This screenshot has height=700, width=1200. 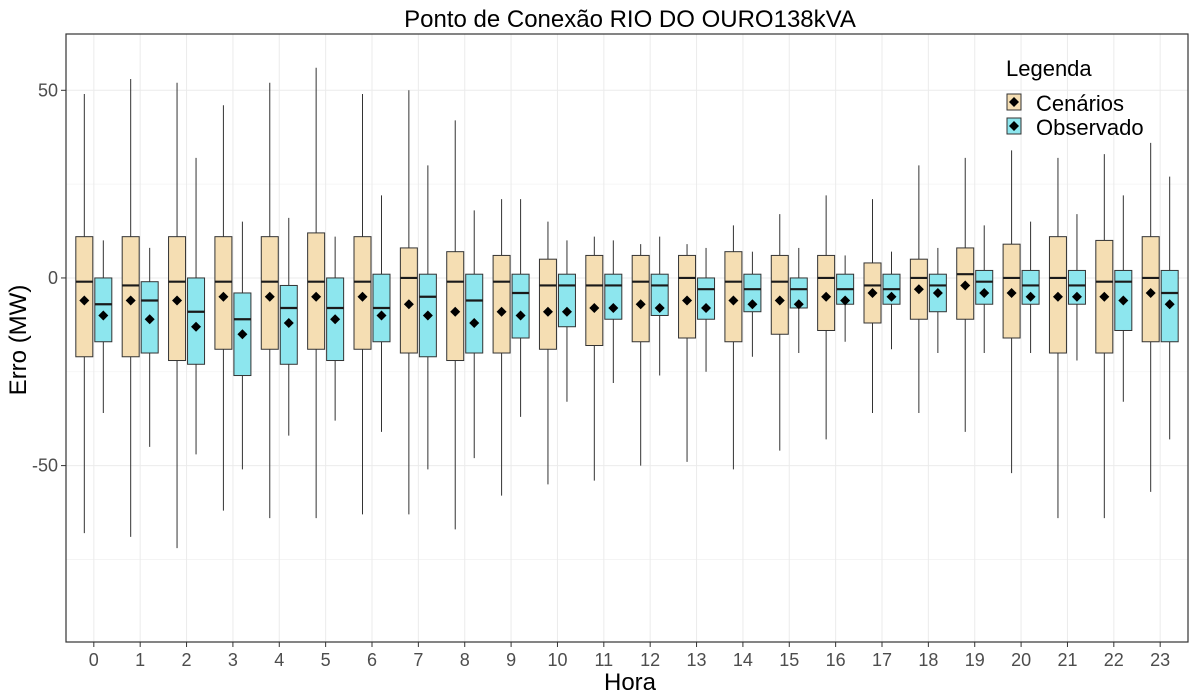 I want to click on x-tick-label: 21, so click(x=1067, y=660).